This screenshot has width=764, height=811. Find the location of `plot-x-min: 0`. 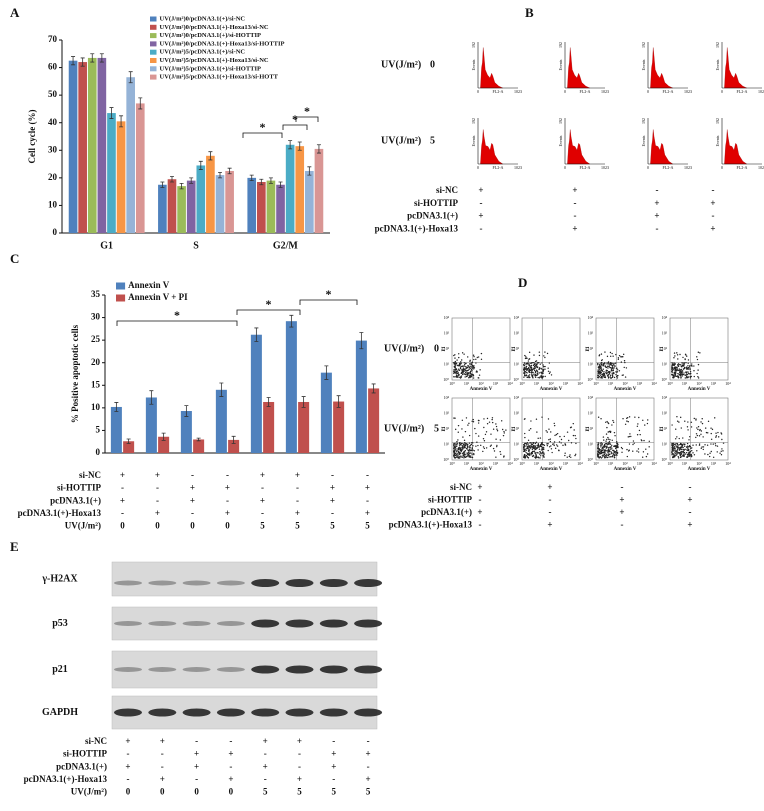

plot-x-min: 0 is located at coordinates (722, 167).